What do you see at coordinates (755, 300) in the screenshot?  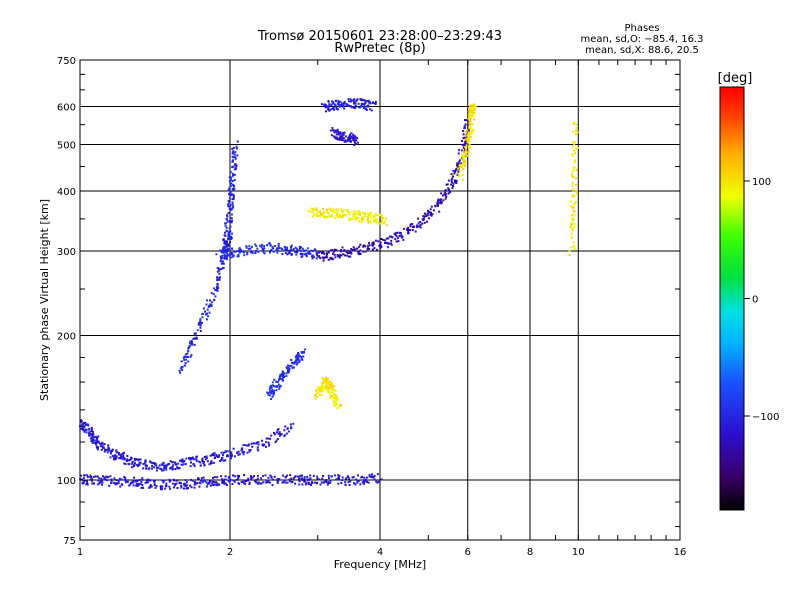 I see `colorbar-tick-label: 0` at bounding box center [755, 300].